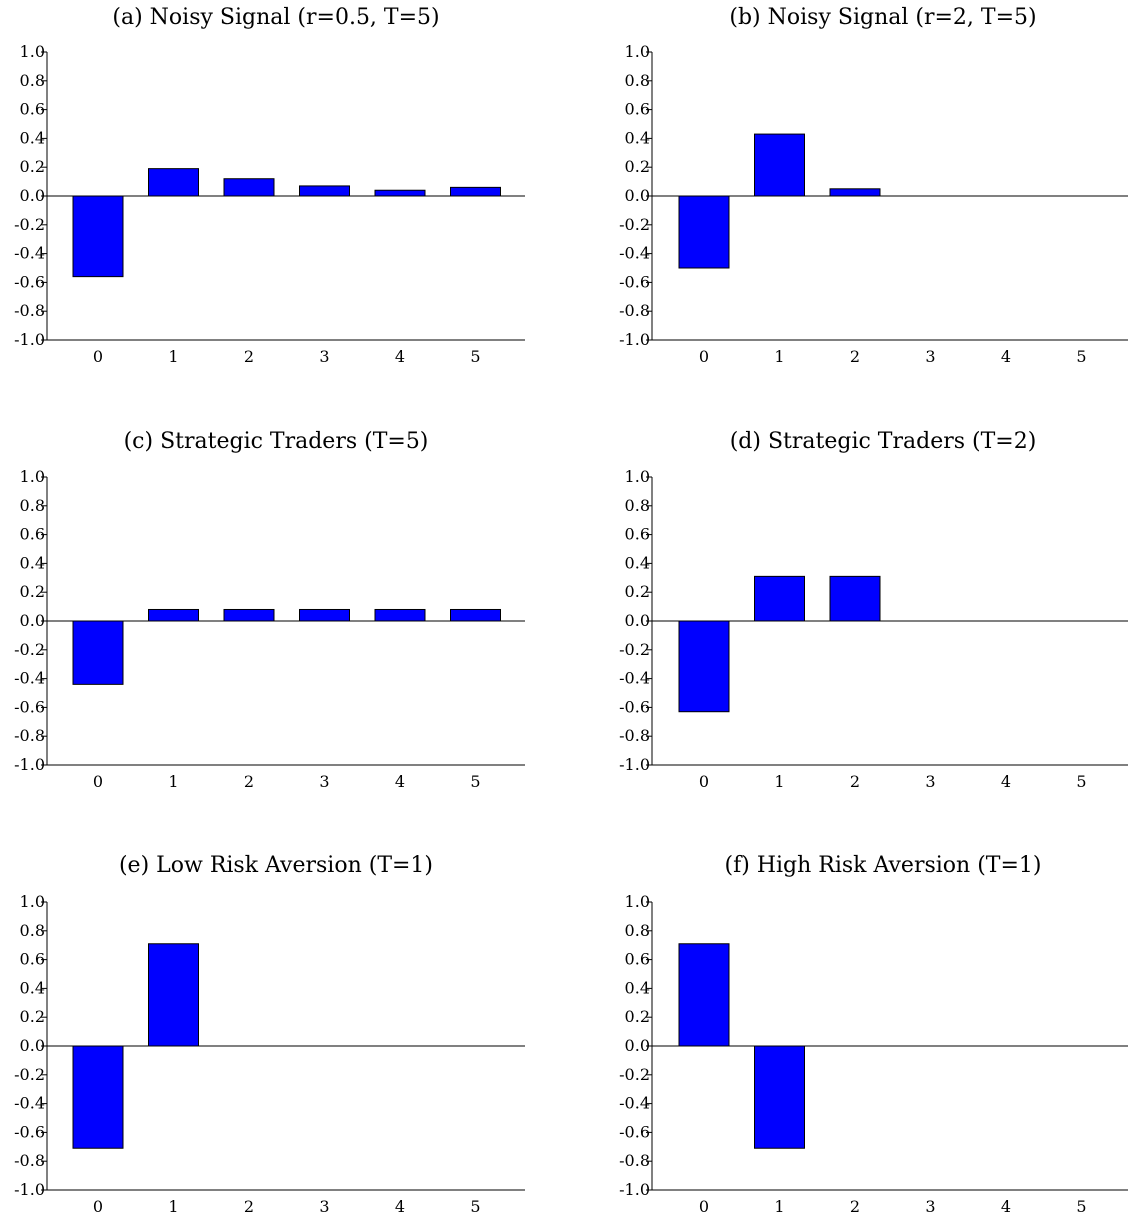 This screenshot has height=1223, width=1128. I want to click on chart-title: (c) Strategic Traders (T=5), so click(276, 441).